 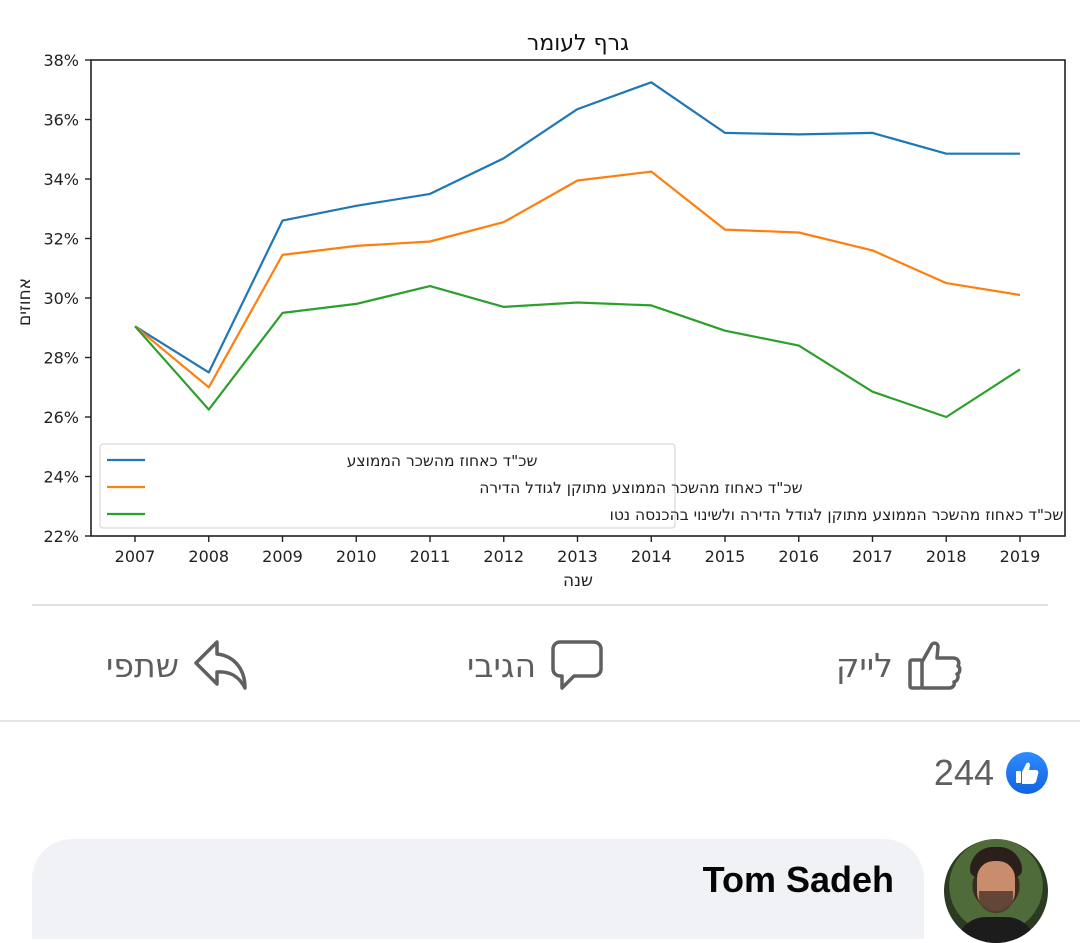 I want to click on reaction-count: 244, so click(x=964, y=773).